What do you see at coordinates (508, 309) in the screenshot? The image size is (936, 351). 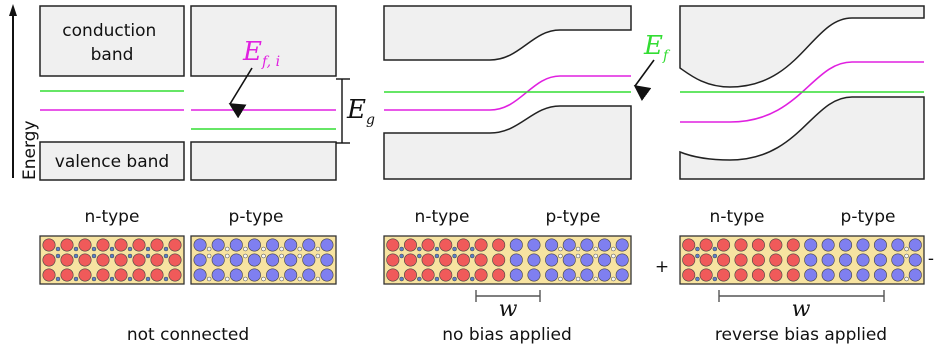 I see `depletion-width-symbol: w` at bounding box center [508, 309].